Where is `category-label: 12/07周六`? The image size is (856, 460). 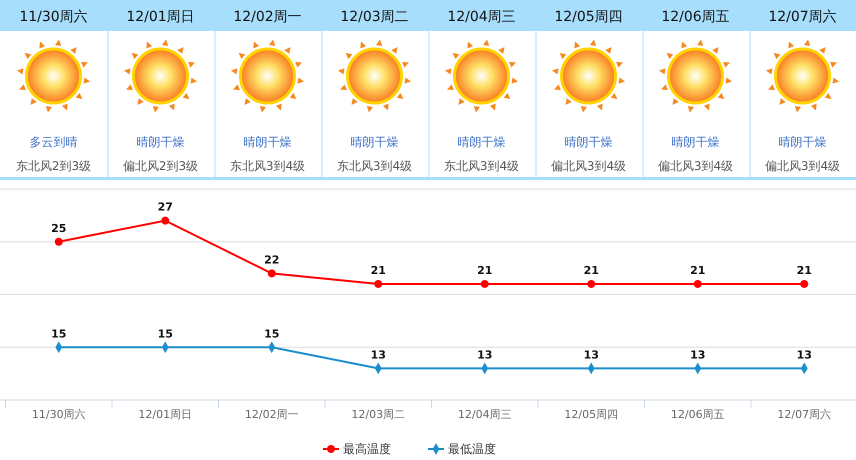
category-label: 12/07周六 is located at coordinates (802, 17).